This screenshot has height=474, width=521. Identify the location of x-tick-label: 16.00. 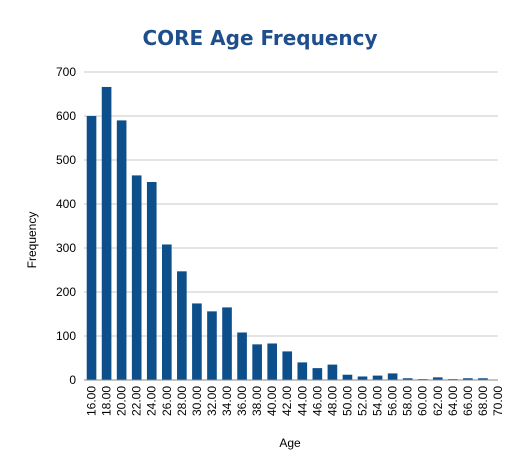
(92, 401).